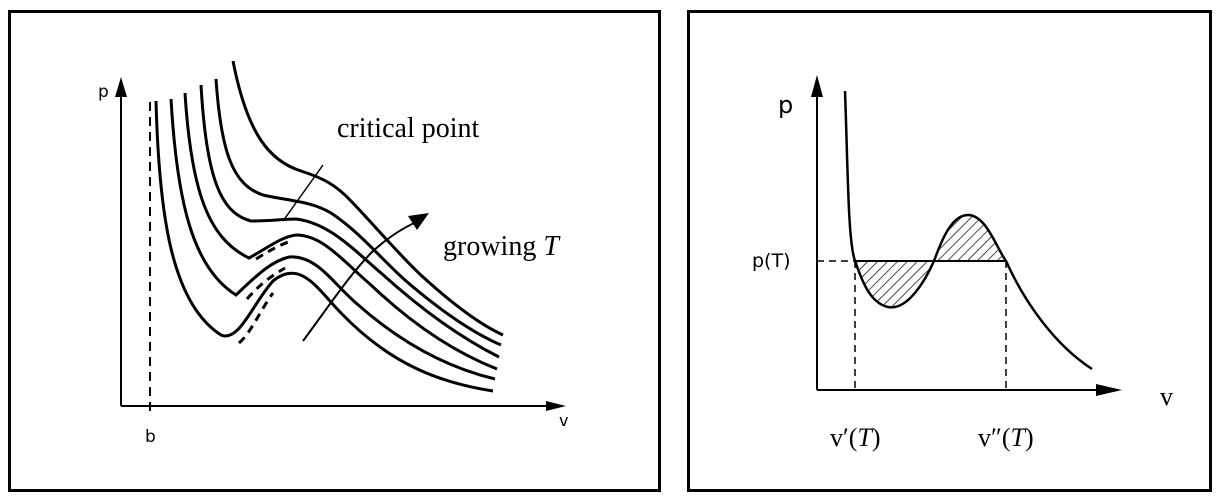 Image resolution: width=1221 pixels, height=504 pixels. I want to click on v-double-prime-label: v″(T), so click(1006, 437).